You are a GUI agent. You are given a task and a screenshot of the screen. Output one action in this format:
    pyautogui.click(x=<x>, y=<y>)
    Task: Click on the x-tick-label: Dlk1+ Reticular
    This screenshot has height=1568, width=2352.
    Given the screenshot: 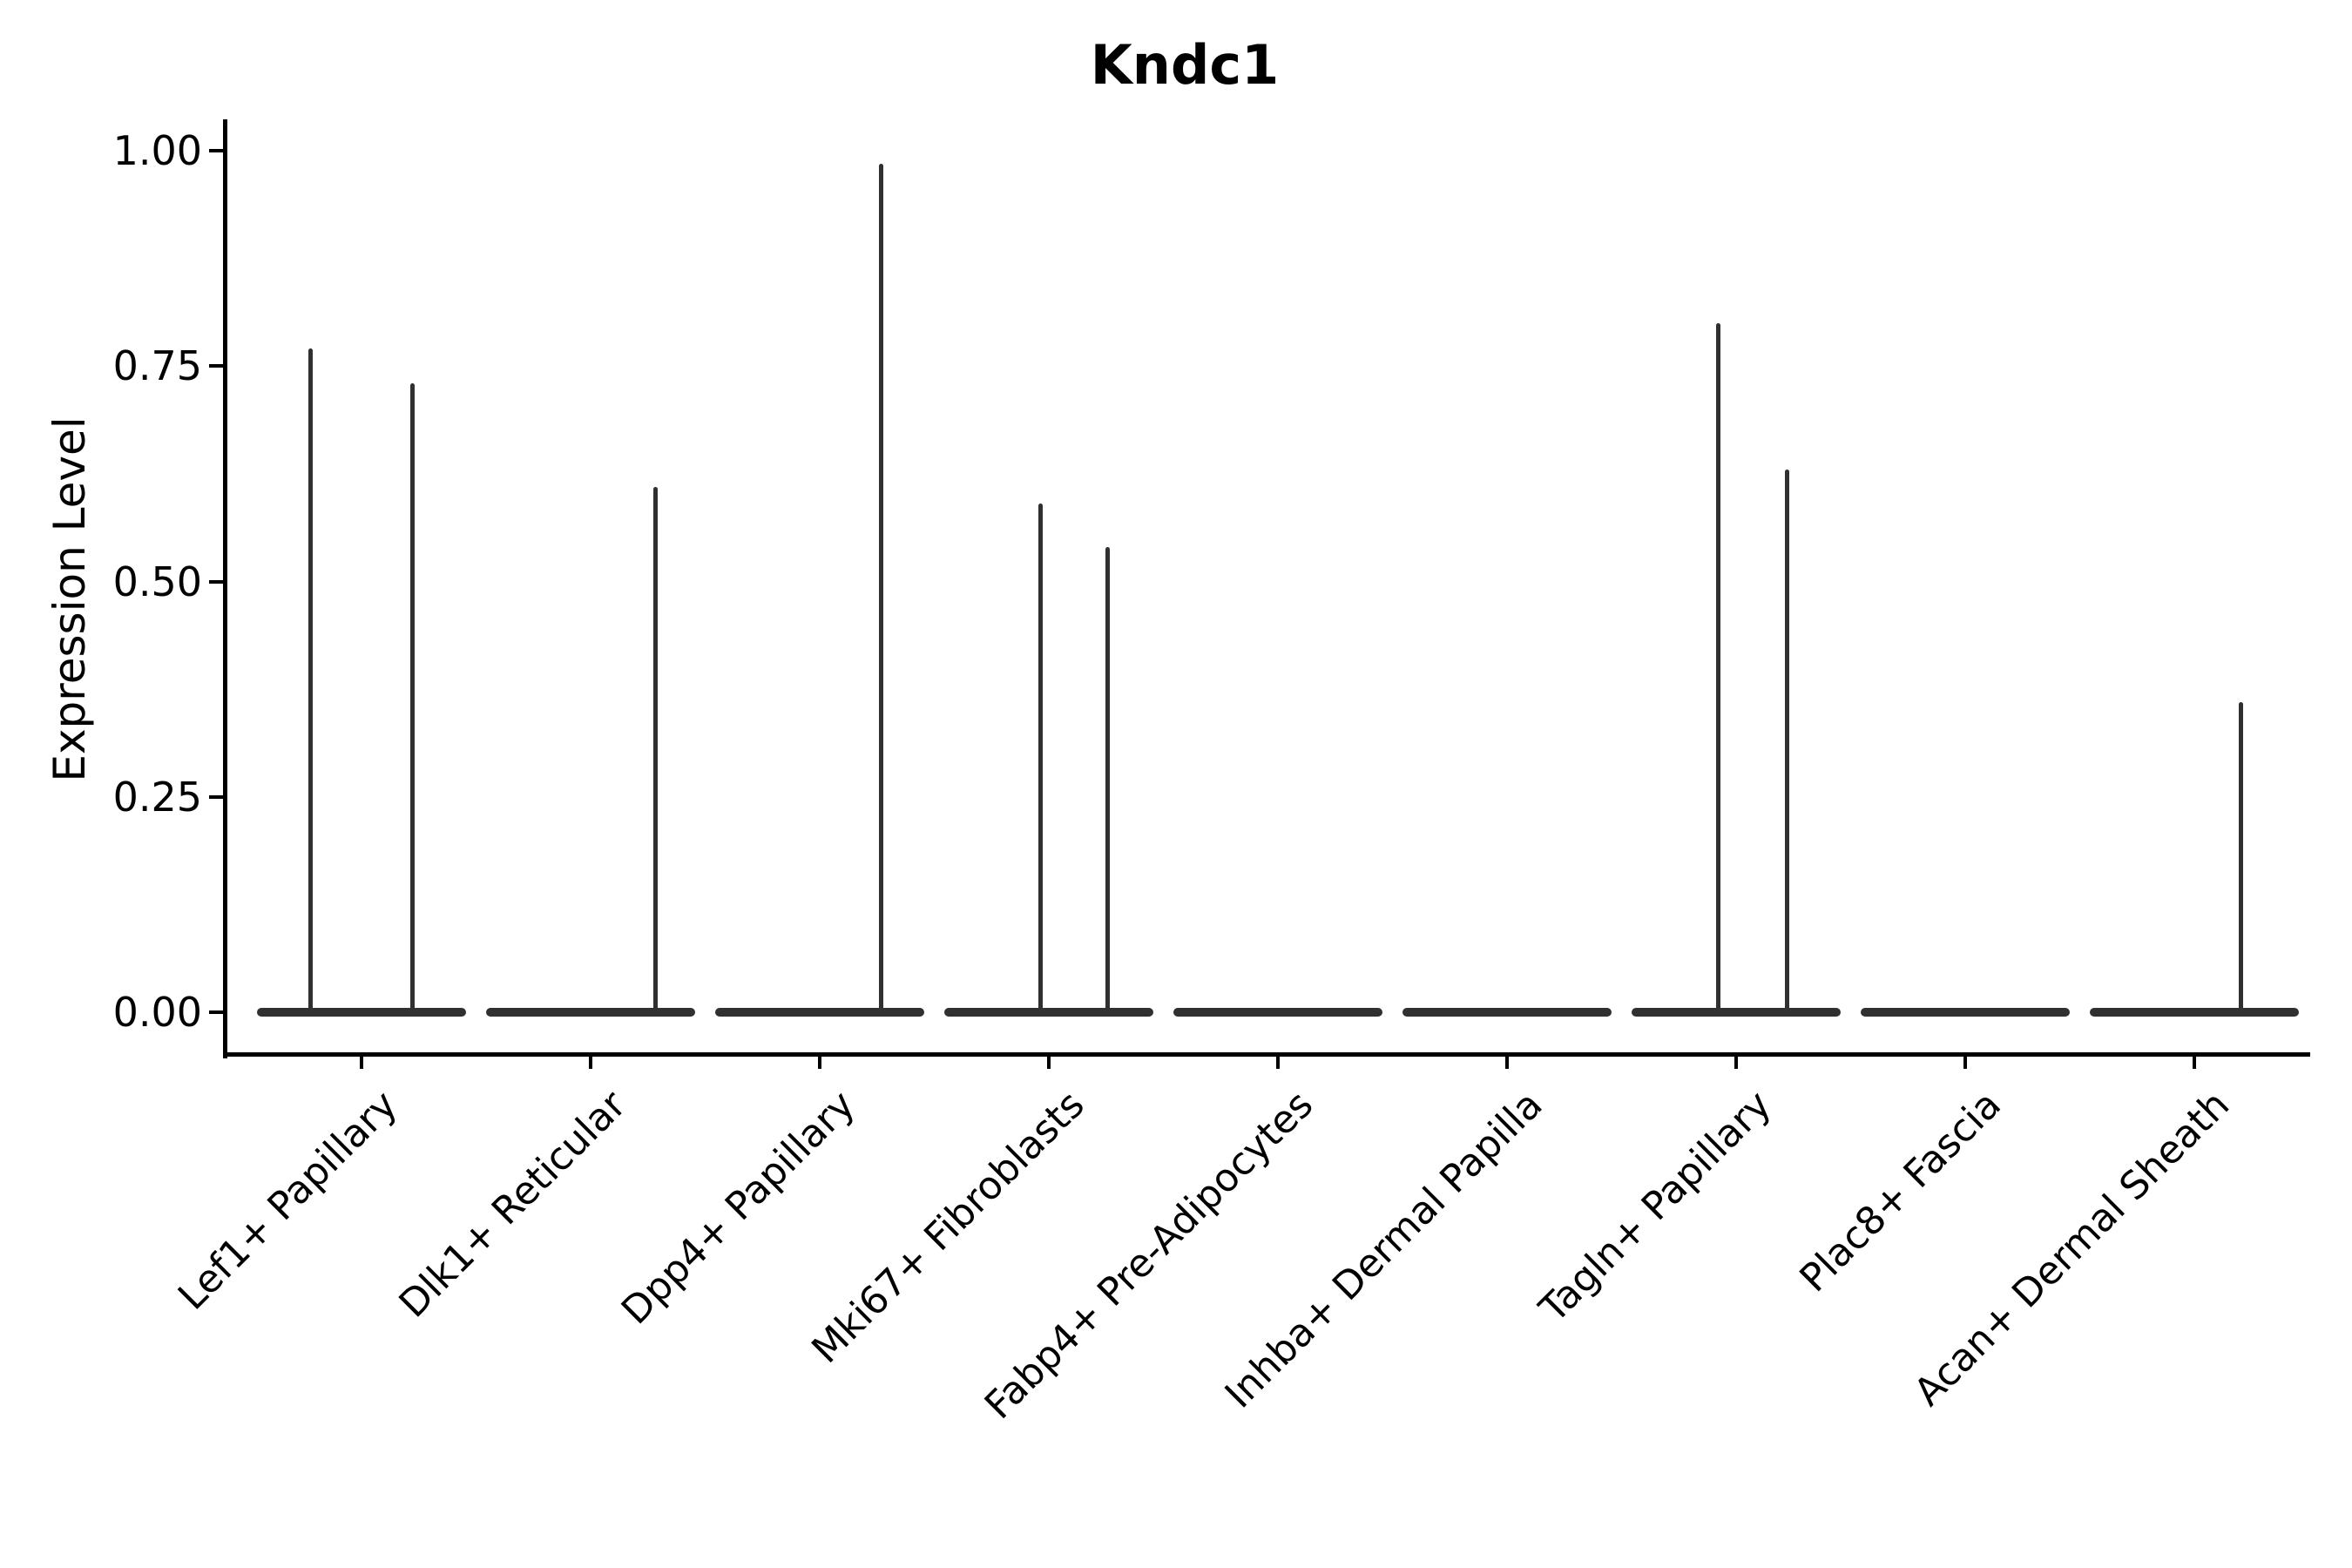 What is the action you would take?
    pyautogui.click(x=512, y=1204)
    